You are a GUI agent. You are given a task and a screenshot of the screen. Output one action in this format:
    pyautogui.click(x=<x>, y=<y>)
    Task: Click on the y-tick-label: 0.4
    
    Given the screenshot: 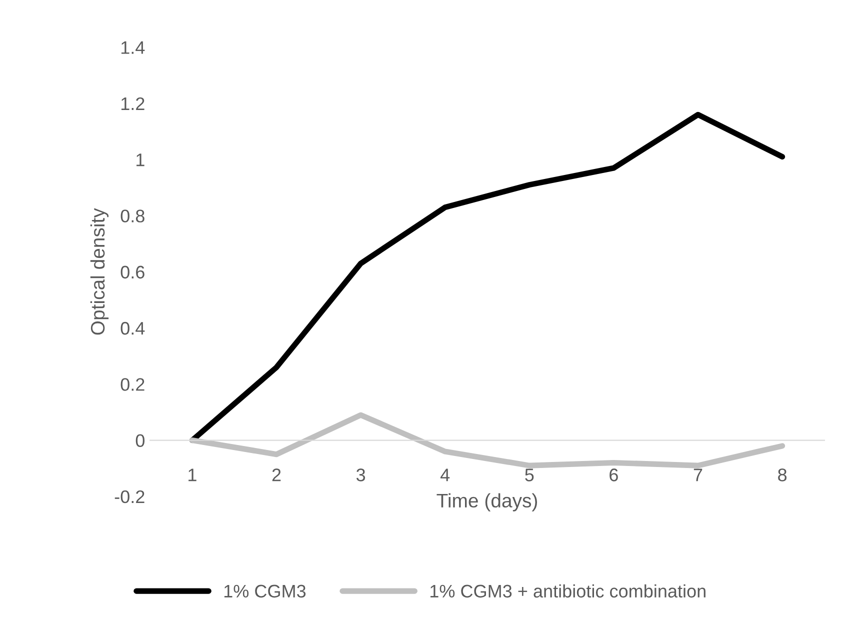 What is the action you would take?
    pyautogui.click(x=132, y=328)
    